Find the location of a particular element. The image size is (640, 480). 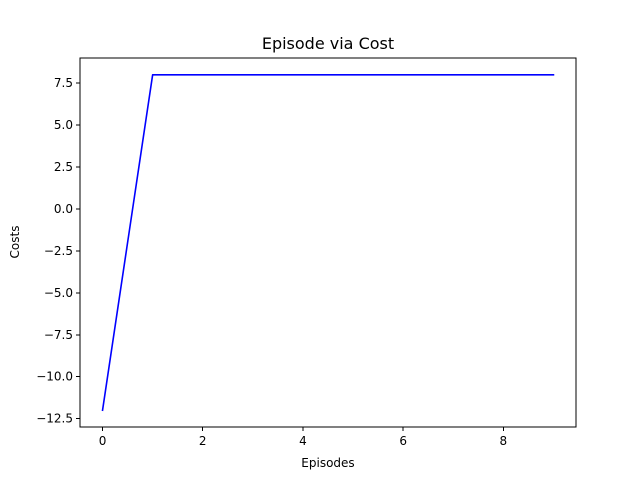

y-tick-label: 7.5 is located at coordinates (63, 83).